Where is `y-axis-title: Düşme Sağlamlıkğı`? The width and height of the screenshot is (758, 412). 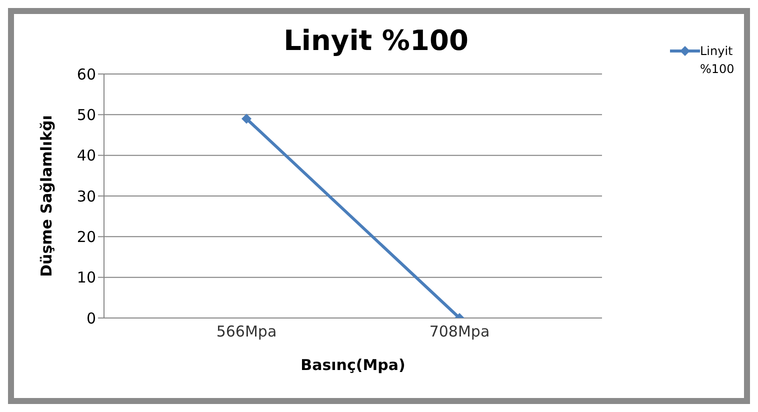 y-axis-title: Düşme Sağlamlıkğı is located at coordinates (46, 196).